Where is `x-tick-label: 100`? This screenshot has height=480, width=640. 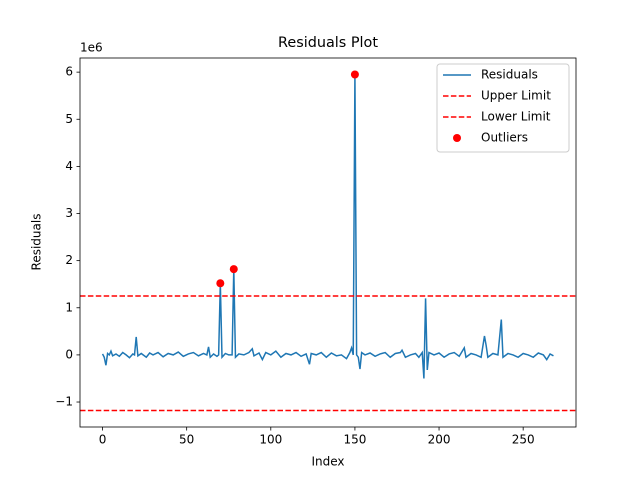 x-tick-label: 100 is located at coordinates (270, 440).